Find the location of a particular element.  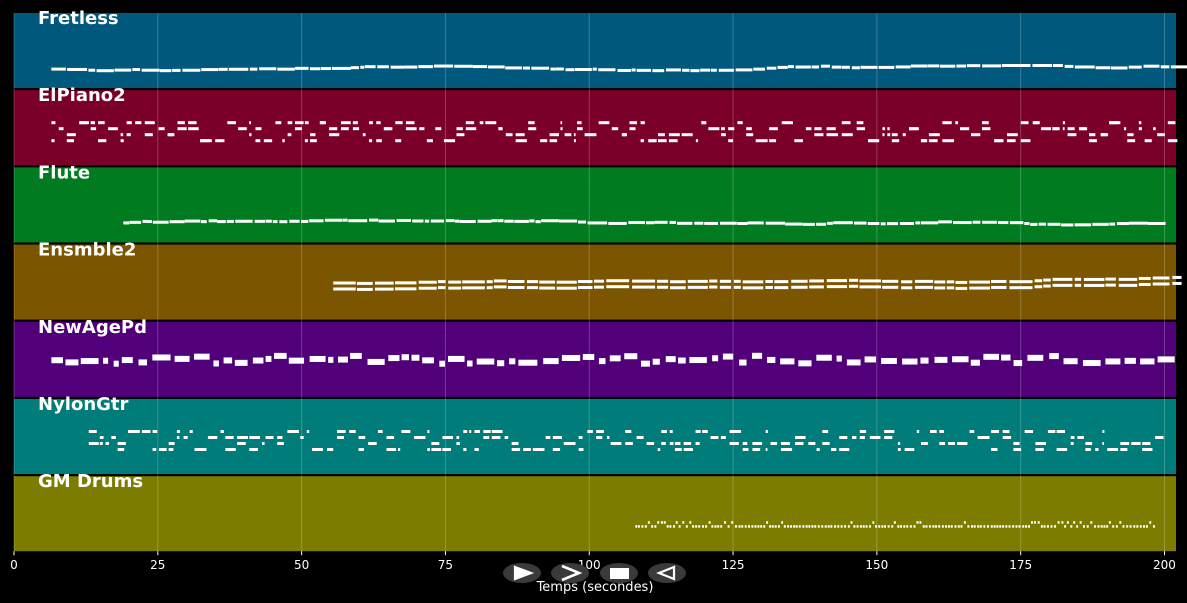

track-label-6: GM Drums is located at coordinates (90, 481).